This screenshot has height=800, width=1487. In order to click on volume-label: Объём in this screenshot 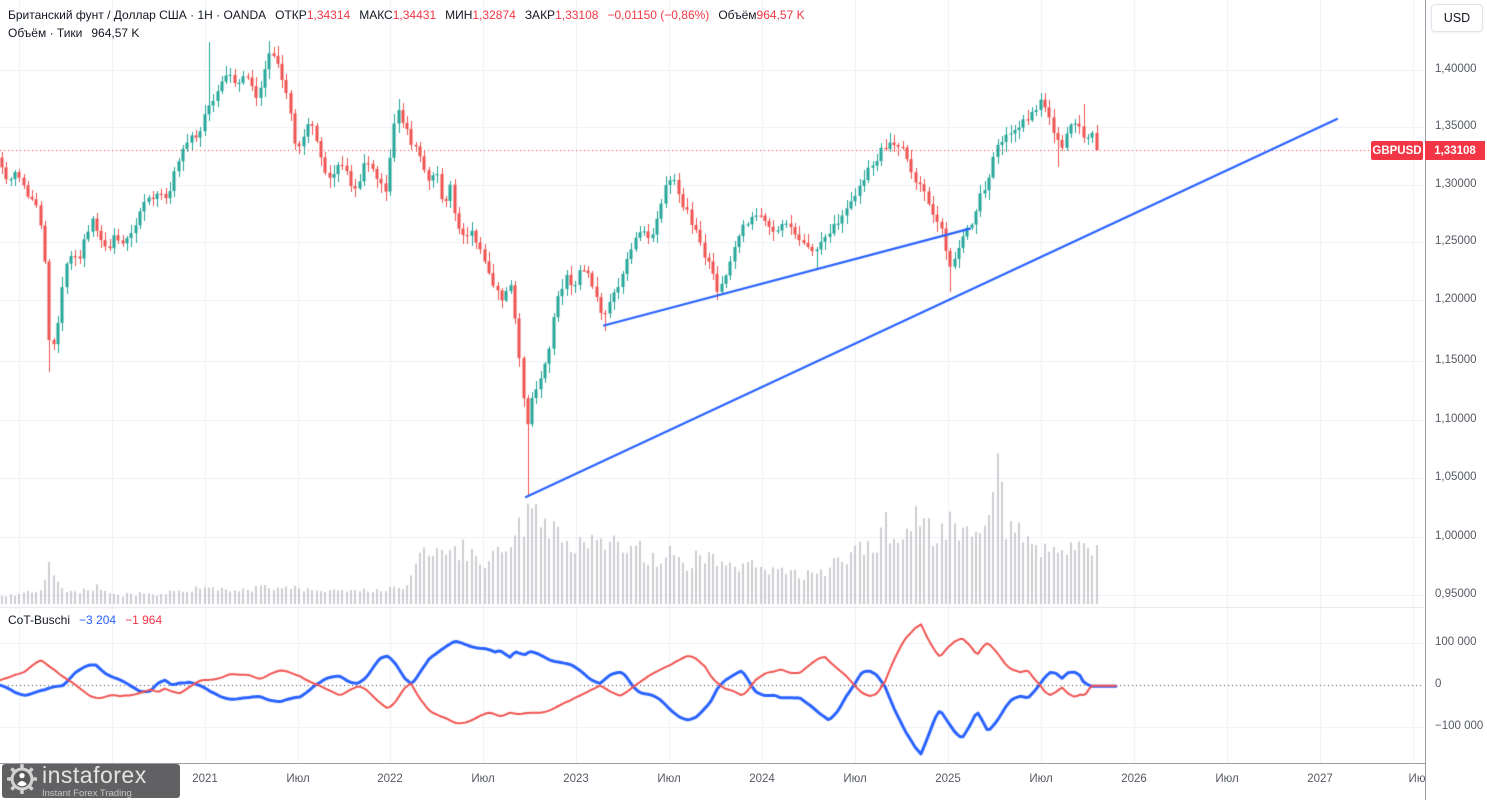, I will do `click(737, 15)`.